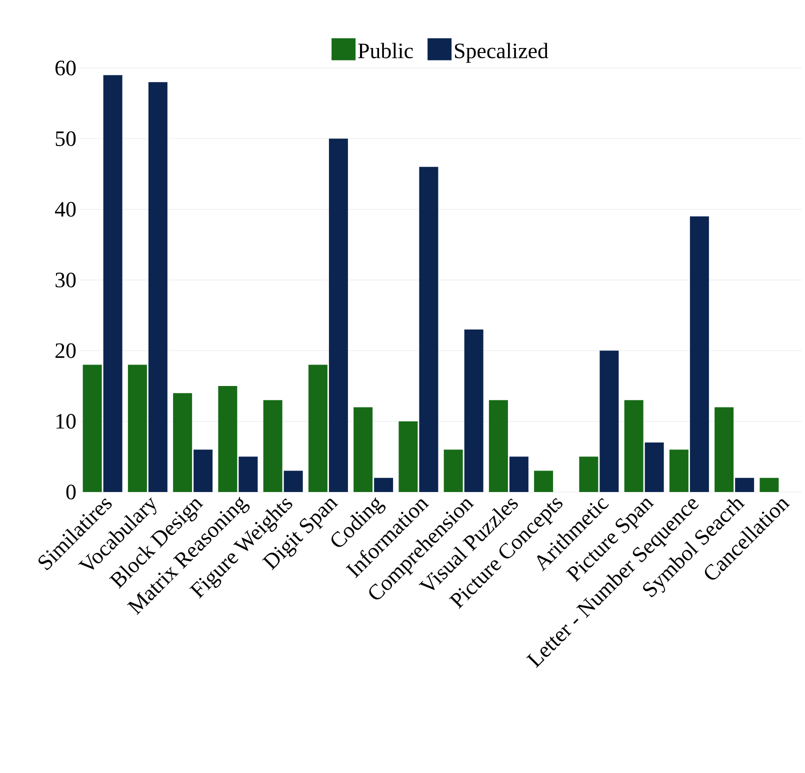 The image size is (805, 773). I want to click on legend-label: Specalized, so click(501, 52).